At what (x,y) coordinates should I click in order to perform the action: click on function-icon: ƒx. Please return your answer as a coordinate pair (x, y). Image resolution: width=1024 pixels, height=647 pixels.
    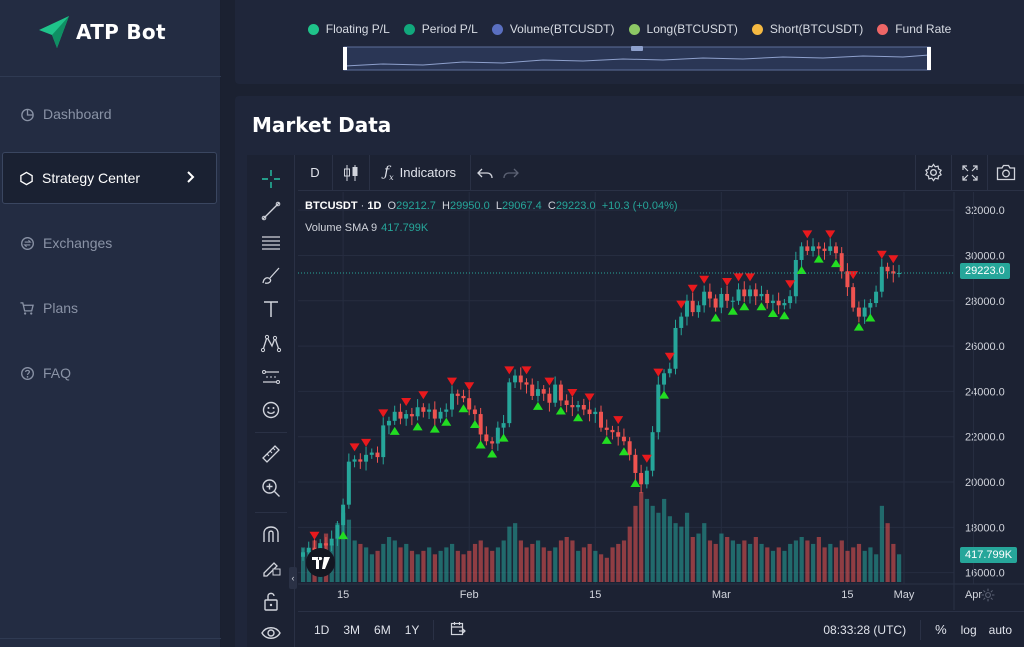
    Looking at the image, I should click on (388, 172).